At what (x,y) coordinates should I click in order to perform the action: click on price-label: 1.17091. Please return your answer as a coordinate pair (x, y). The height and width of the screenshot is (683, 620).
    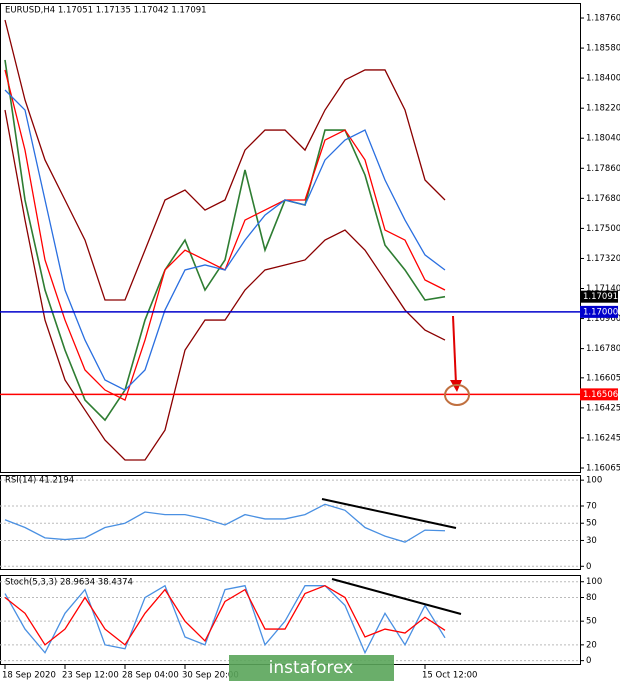
    Looking at the image, I should click on (600, 297).